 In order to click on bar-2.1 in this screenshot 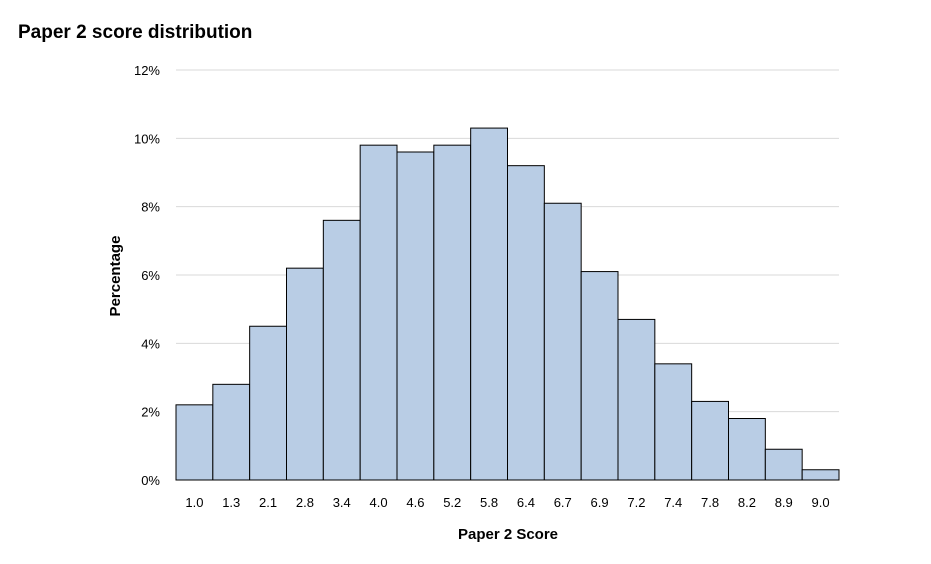, I will do `click(268, 403)`.